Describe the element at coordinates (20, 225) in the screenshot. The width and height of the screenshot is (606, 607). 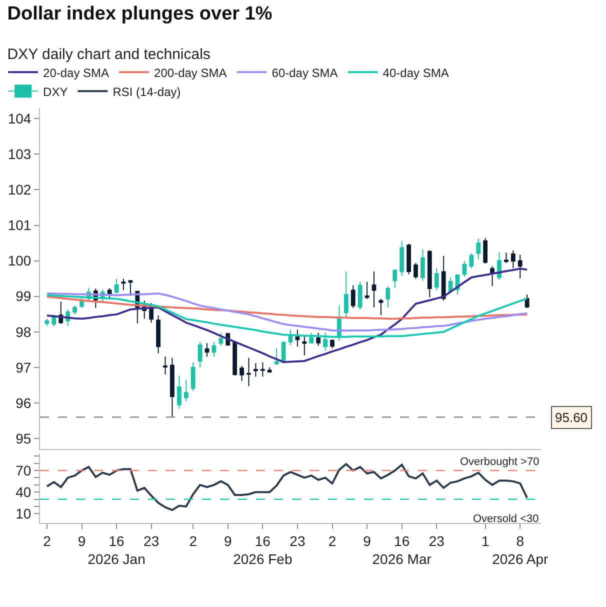
I see `y-tick-label: 101` at that location.